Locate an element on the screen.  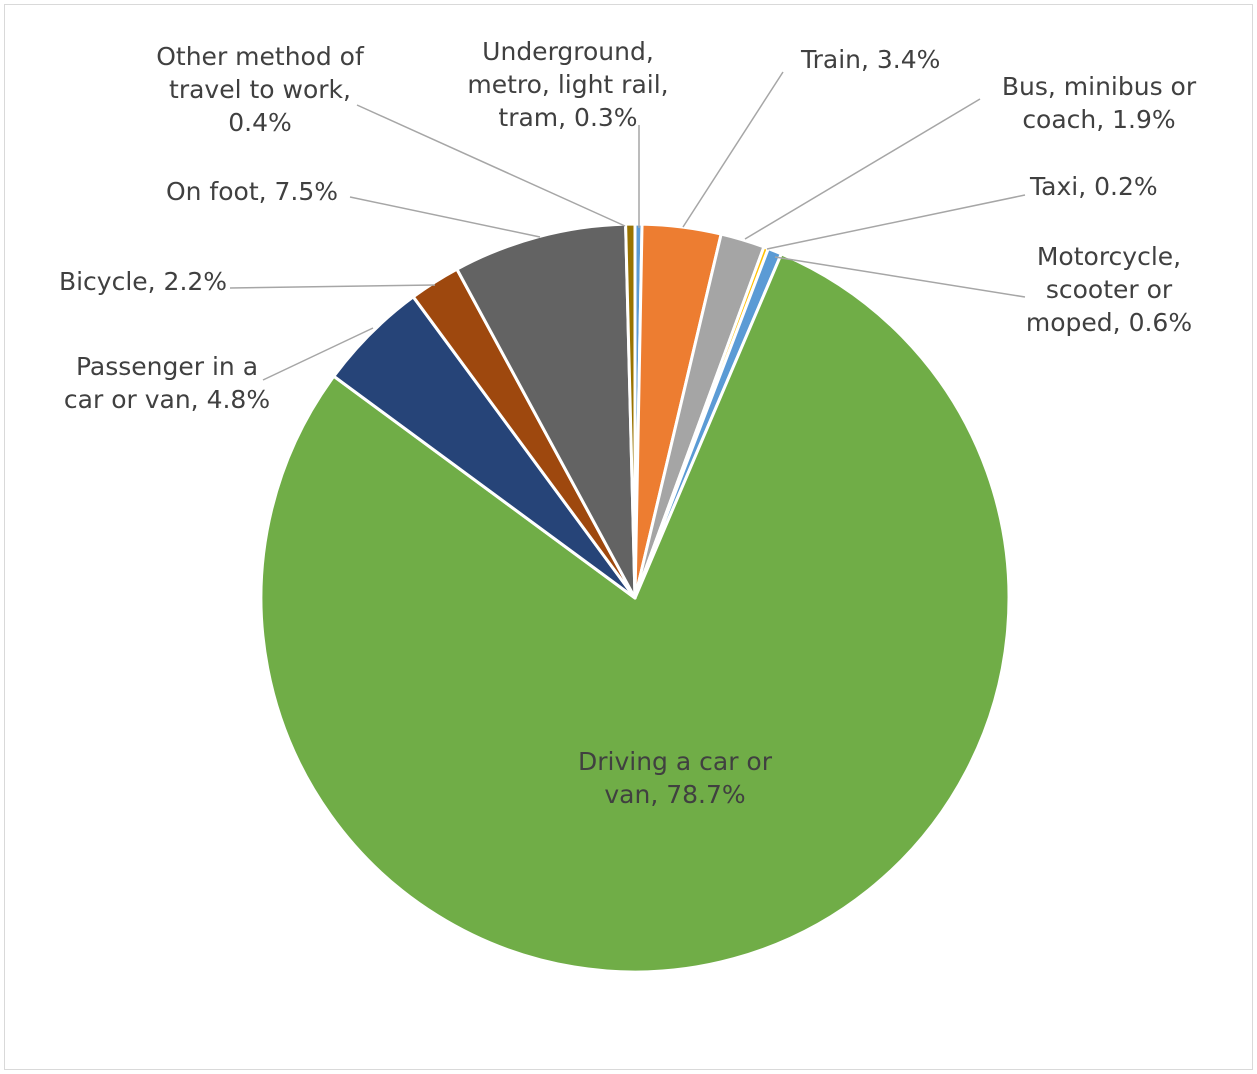
data-label-line: On foot, 7.5% is located at coordinates (252, 191).